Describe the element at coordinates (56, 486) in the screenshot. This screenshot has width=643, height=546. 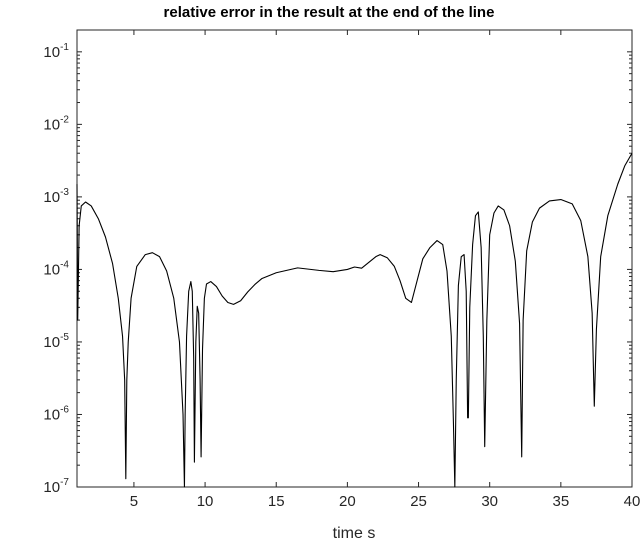
I see `y-tick-label: 10⁻⁷` at that location.